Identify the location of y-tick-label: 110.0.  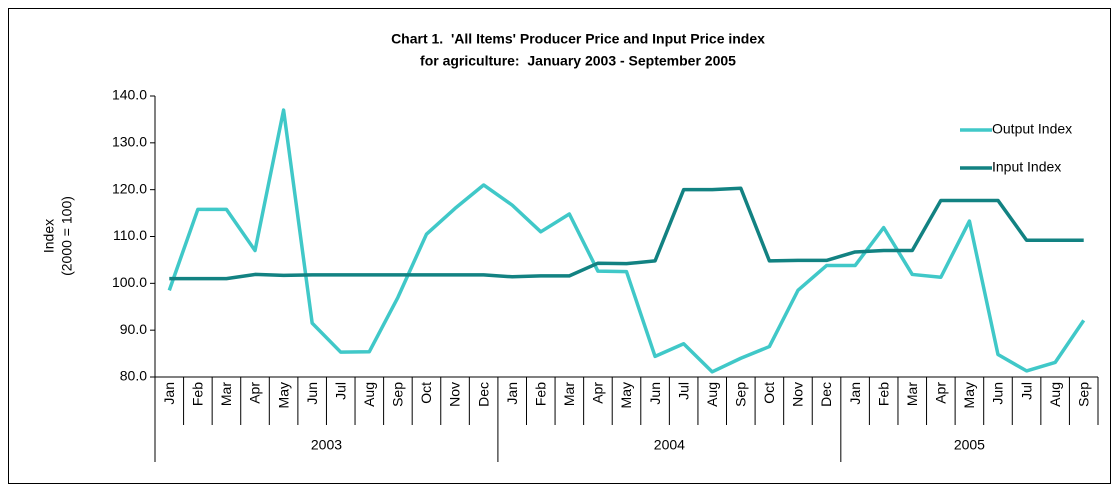
(130, 235).